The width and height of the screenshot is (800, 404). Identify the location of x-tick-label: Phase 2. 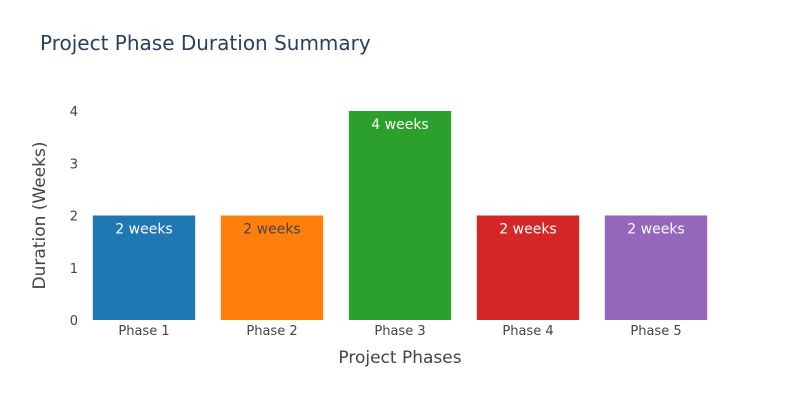
(271, 331).